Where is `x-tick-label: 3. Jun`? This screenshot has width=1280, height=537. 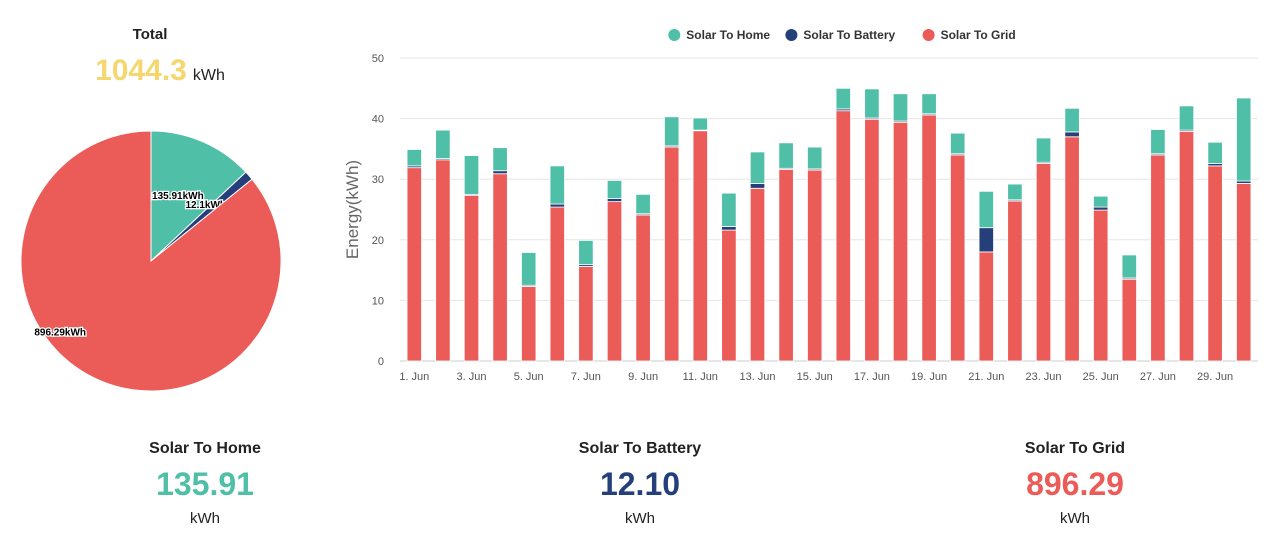
x-tick-label: 3. Jun is located at coordinates (472, 377).